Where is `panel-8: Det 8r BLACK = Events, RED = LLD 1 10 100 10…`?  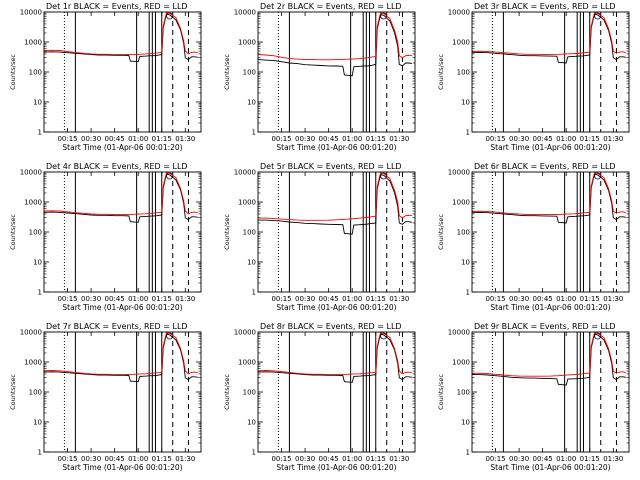
panel-8: Det 8r BLACK = Events, RED = LLD 1 10 100 10… is located at coordinates (319, 397).